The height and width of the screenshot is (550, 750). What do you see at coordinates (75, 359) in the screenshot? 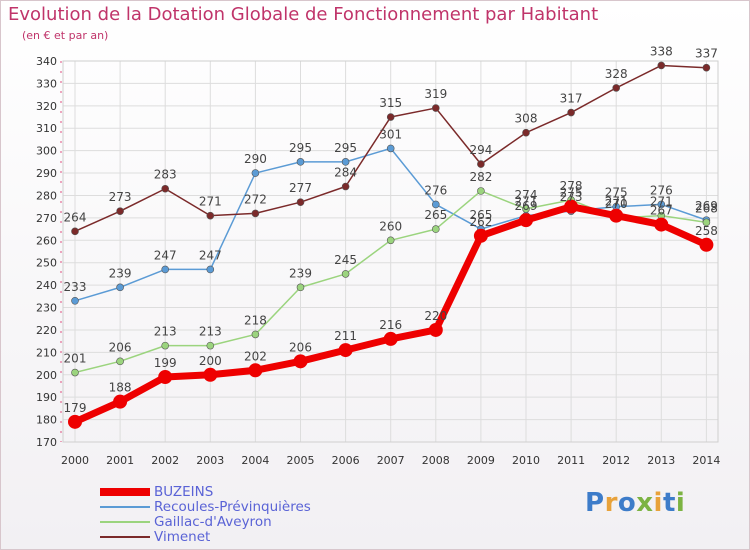
I see `data-label: 201` at bounding box center [75, 359].